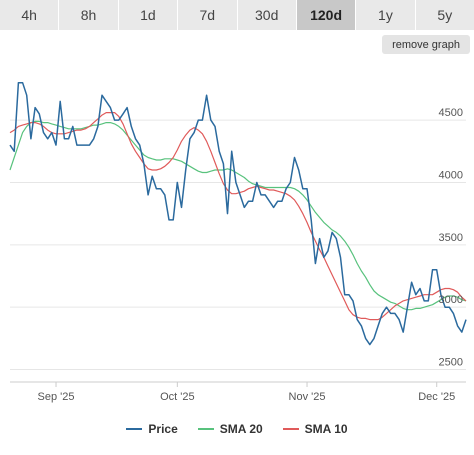 This screenshot has width=474, height=455. Describe the element at coordinates (267, 15) in the screenshot. I see `tab-30d: 30d` at that location.